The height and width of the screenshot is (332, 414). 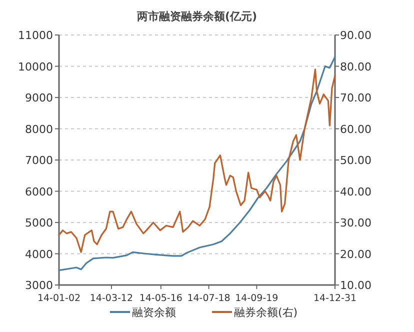 I want to click on y2-tick-label: 40.00, so click(x=356, y=191).